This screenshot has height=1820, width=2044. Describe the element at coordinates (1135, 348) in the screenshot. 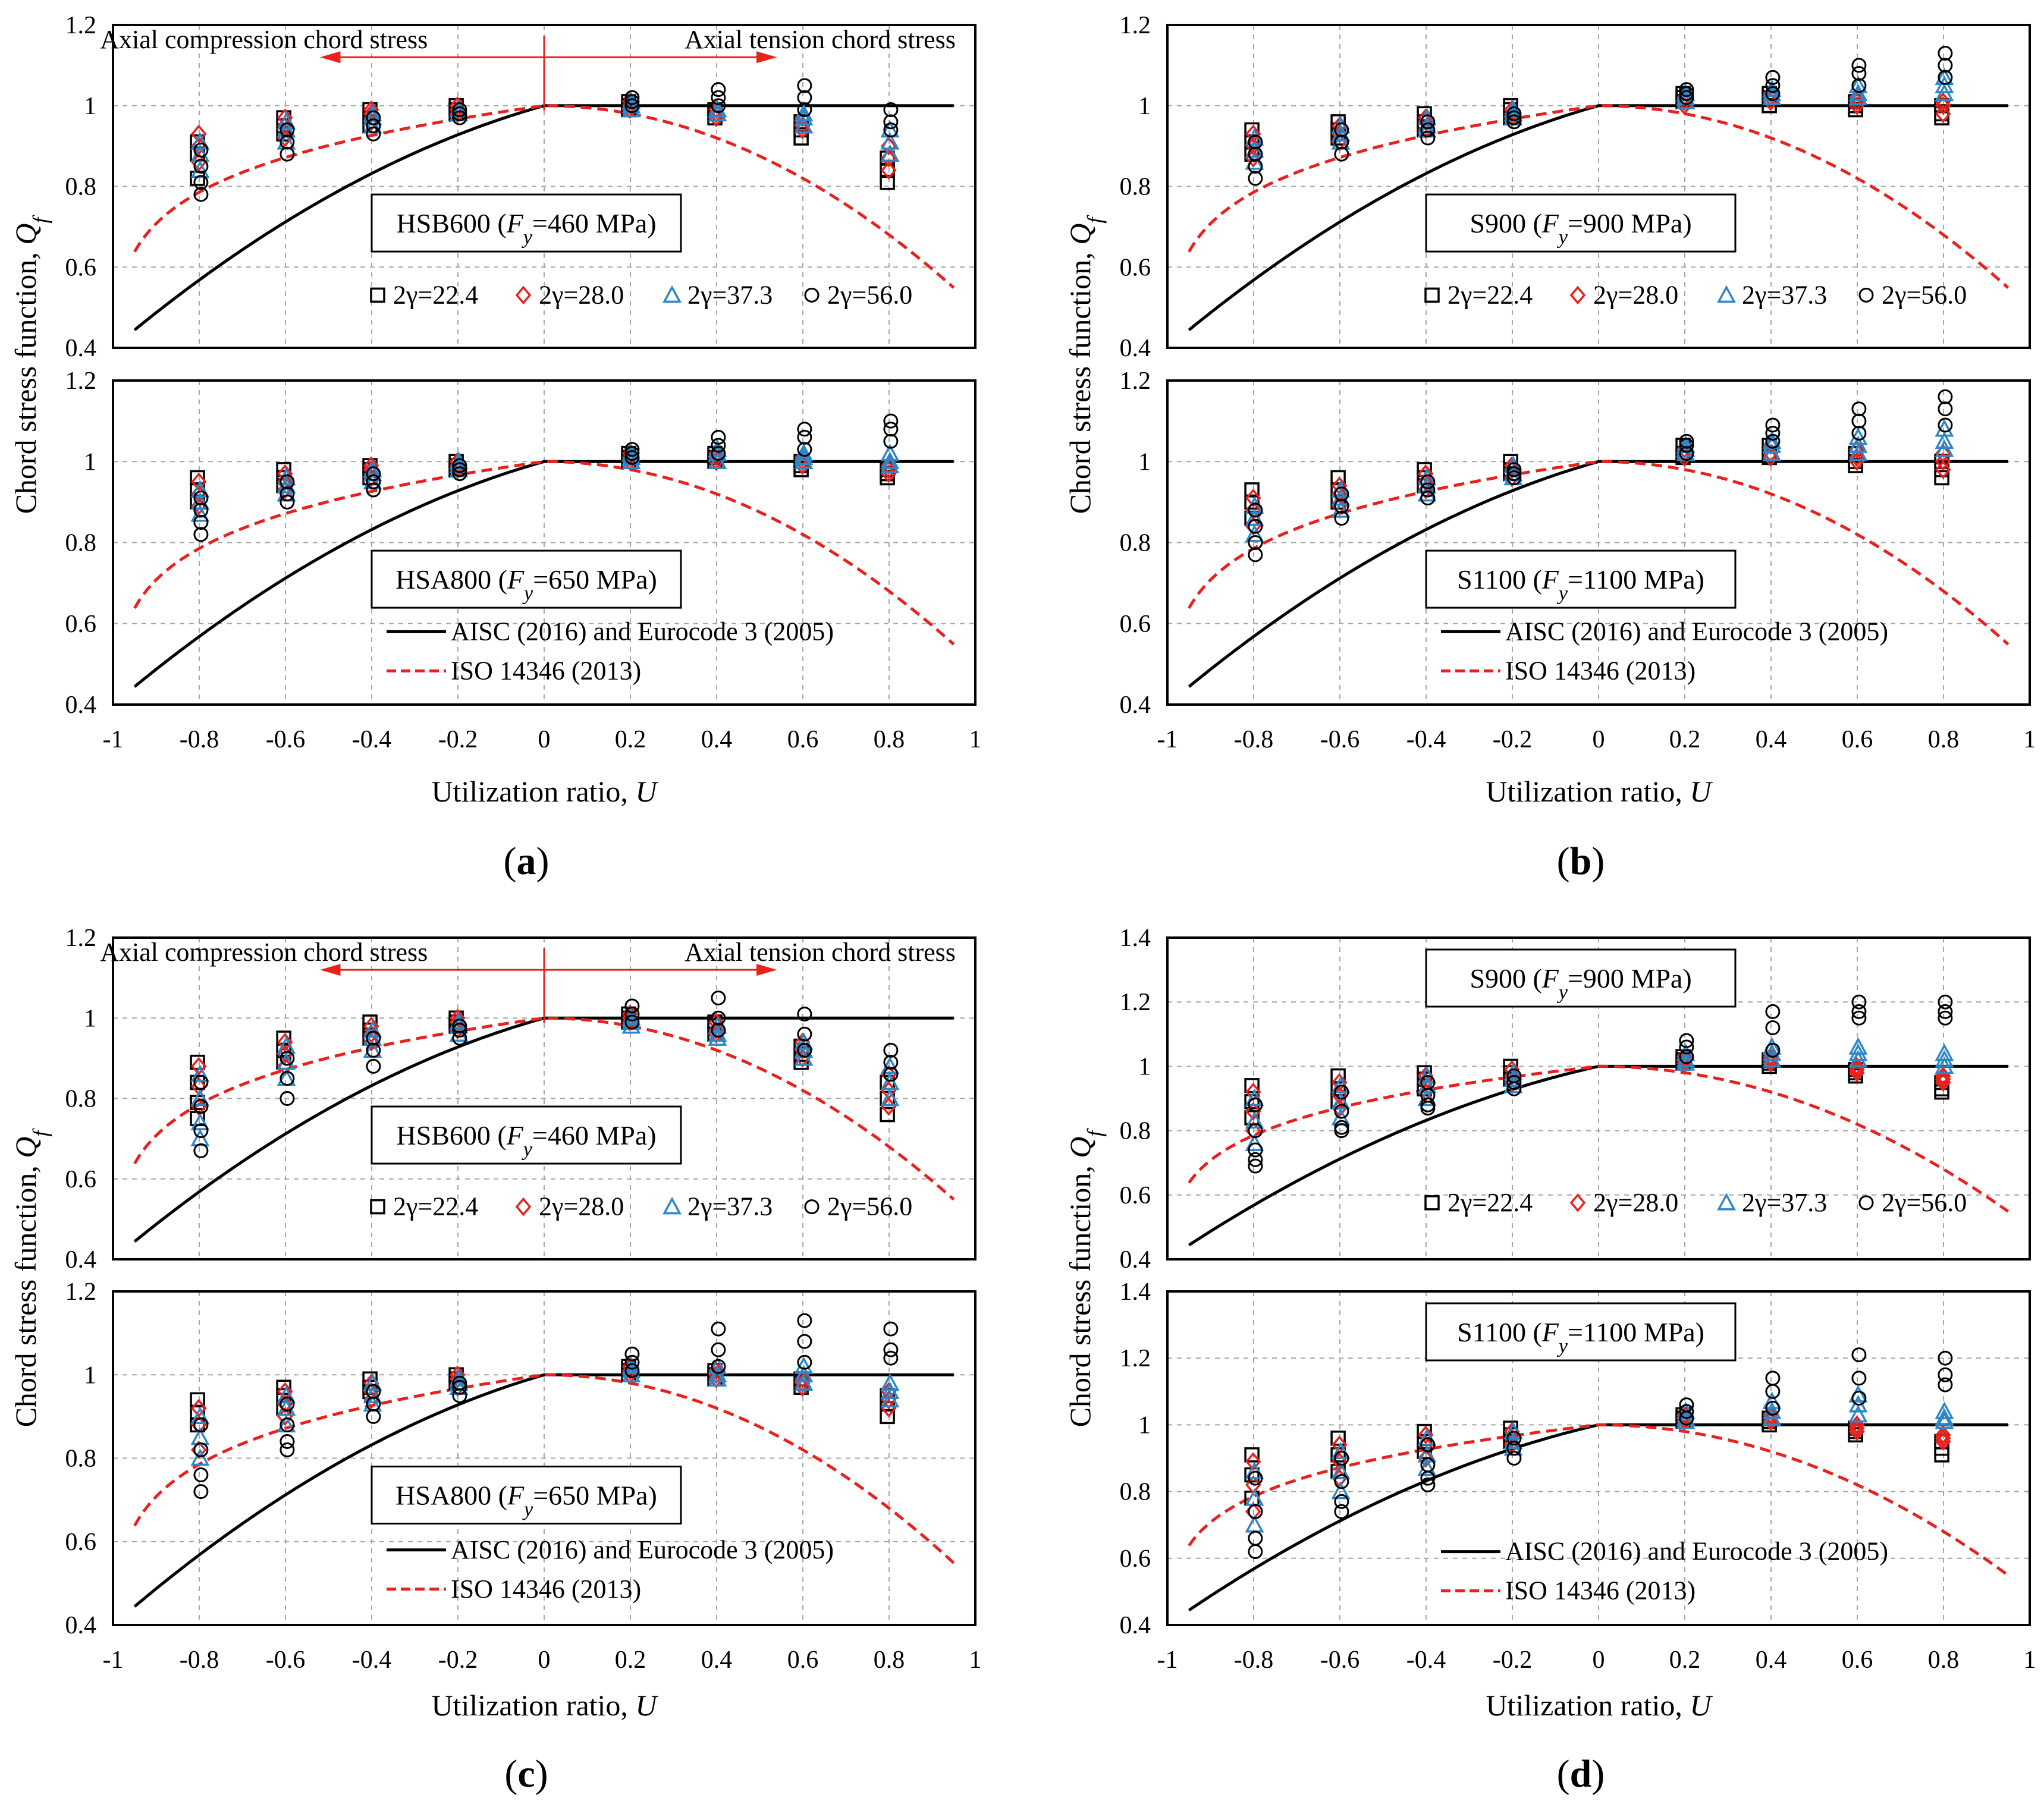

I see `y-tick-label: 0.4` at that location.